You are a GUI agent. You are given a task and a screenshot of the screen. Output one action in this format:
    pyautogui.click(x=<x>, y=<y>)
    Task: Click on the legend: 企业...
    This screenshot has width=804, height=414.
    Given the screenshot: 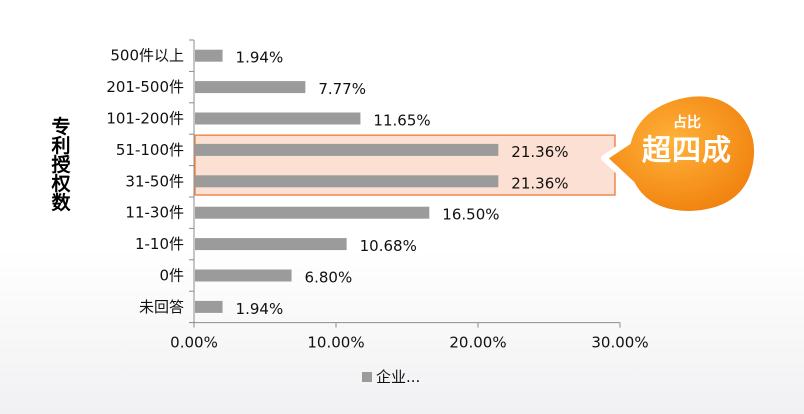 What is the action you would take?
    pyautogui.click(x=391, y=376)
    